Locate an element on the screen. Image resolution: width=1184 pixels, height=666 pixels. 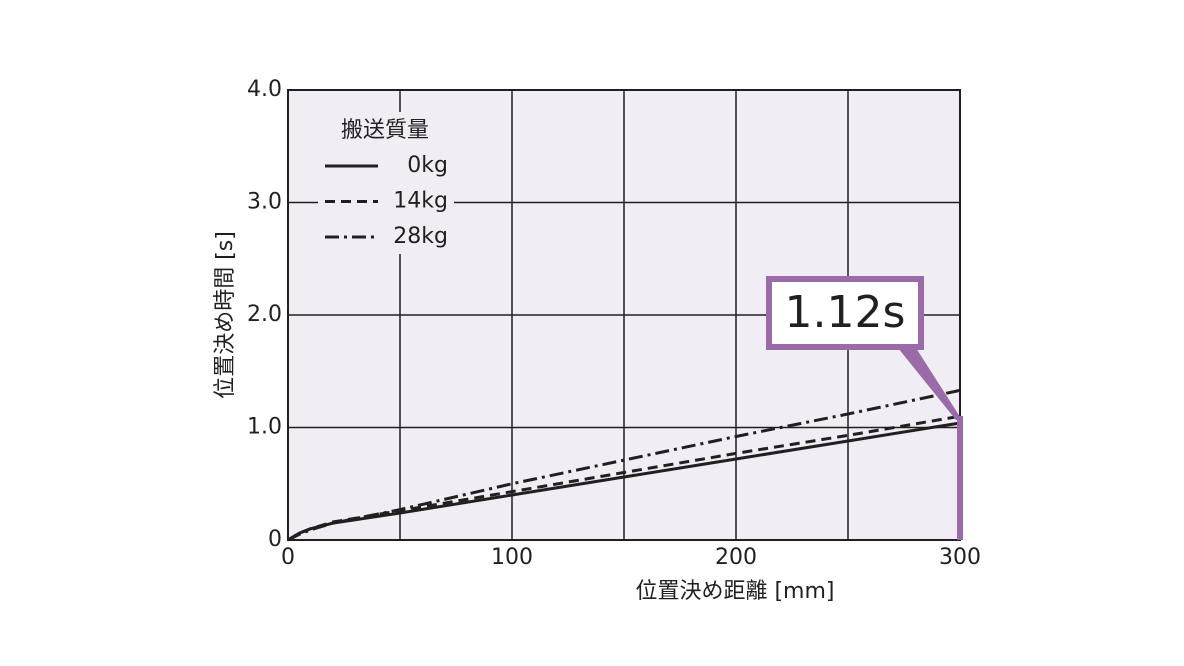
legend-label: 28kg is located at coordinates (420, 236).